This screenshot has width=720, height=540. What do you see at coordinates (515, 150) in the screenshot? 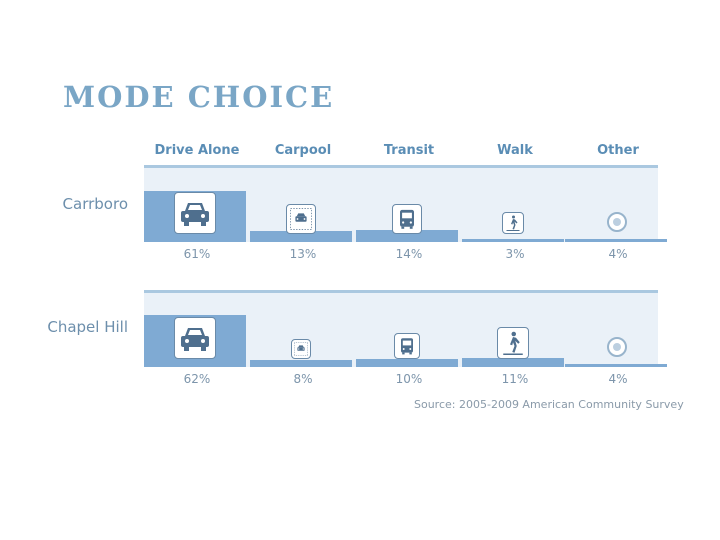
I see `column-header: Walk` at bounding box center [515, 150].